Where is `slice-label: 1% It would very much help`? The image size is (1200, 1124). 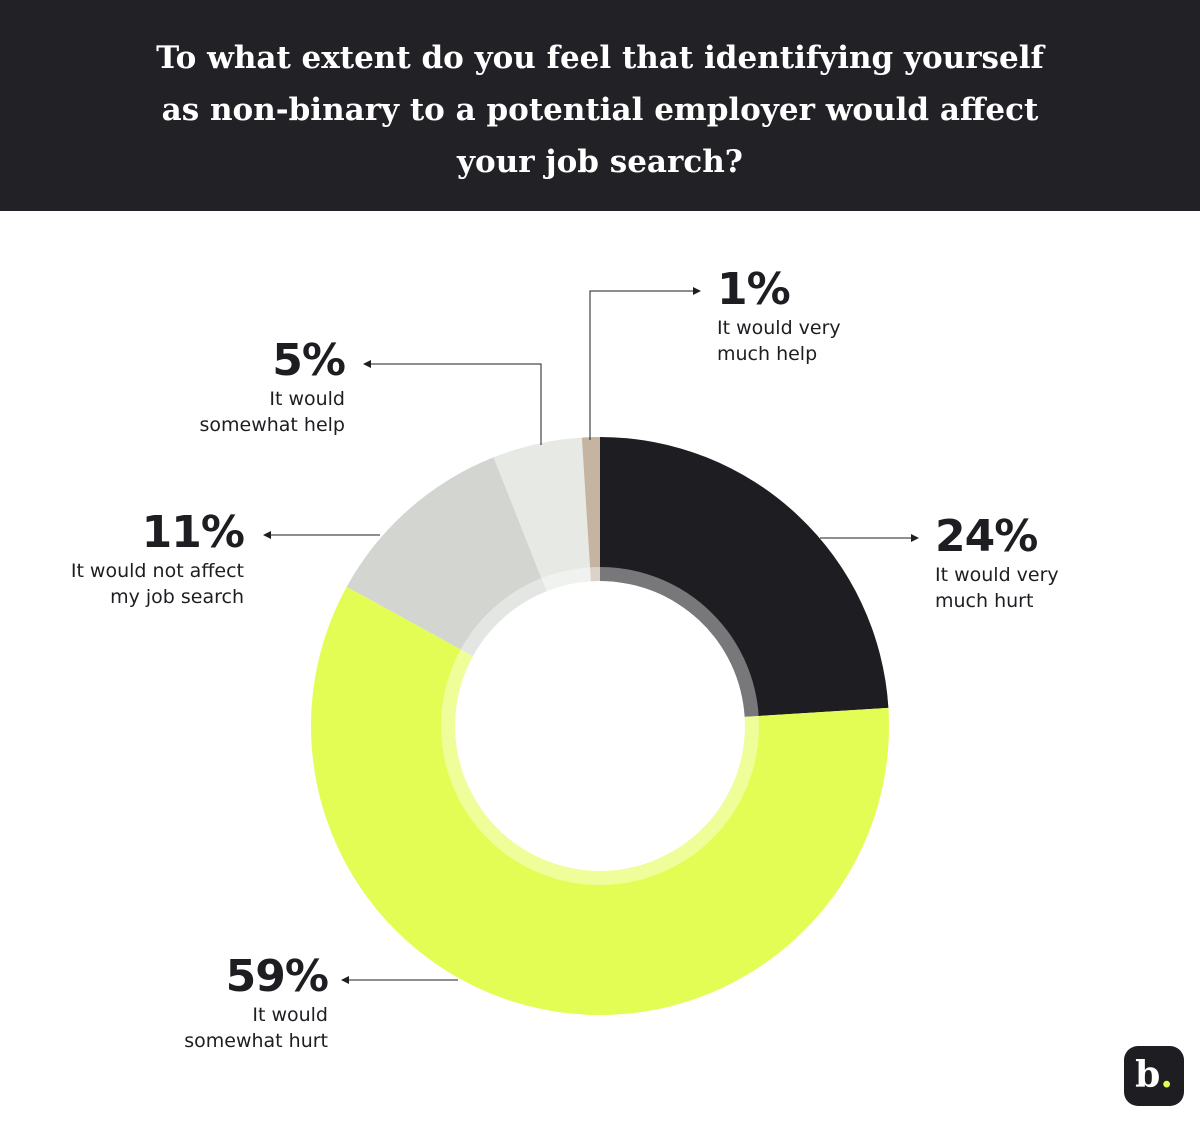
slice-label: 1% It would very much help is located at coordinates (792, 316).